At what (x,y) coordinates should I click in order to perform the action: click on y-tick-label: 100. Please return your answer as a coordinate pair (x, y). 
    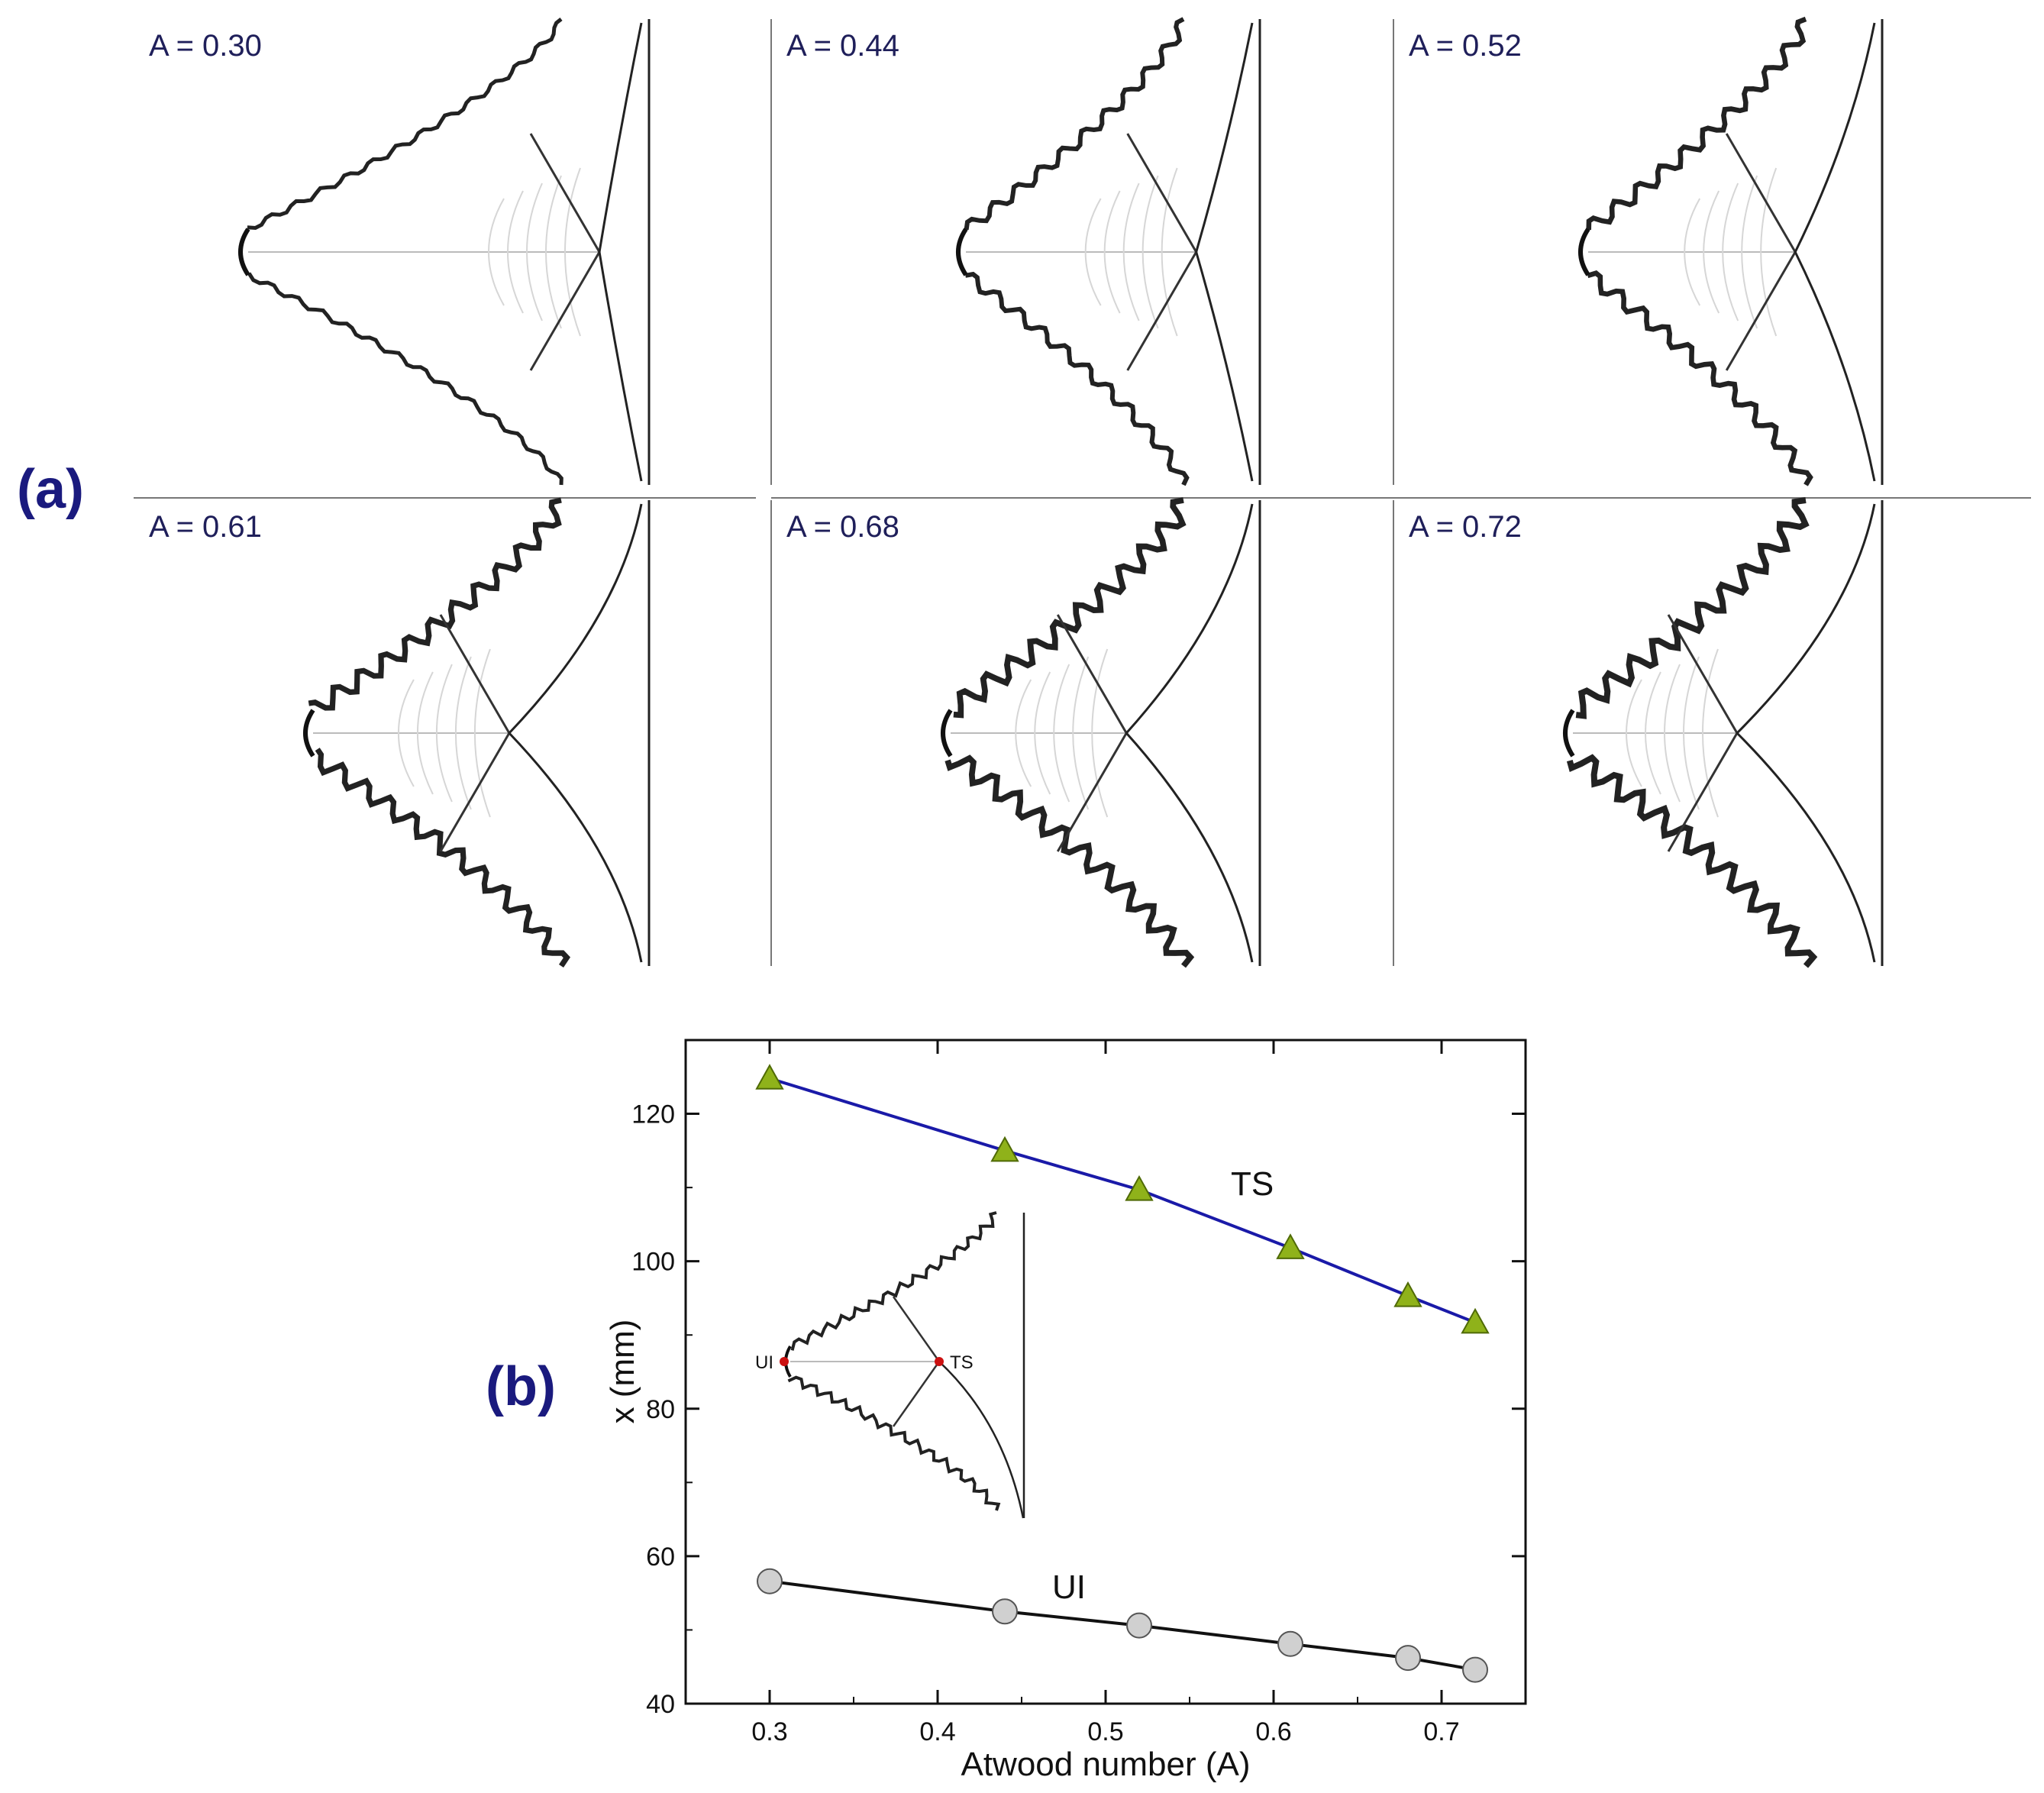
    Looking at the image, I should click on (653, 1262).